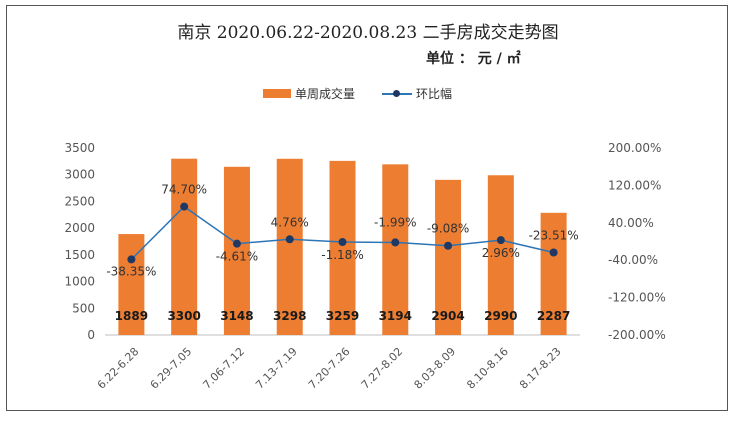  Describe the element at coordinates (634, 185) in the screenshot. I see `right-axis-tick-label: 120.00%` at that location.